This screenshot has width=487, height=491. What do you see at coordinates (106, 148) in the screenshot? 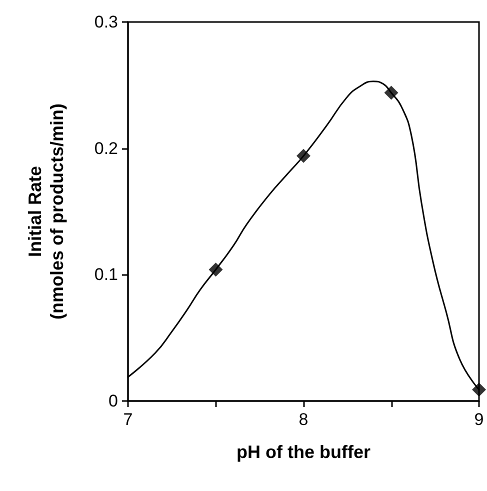
I see `y-tick-label: 0.2` at bounding box center [106, 148].